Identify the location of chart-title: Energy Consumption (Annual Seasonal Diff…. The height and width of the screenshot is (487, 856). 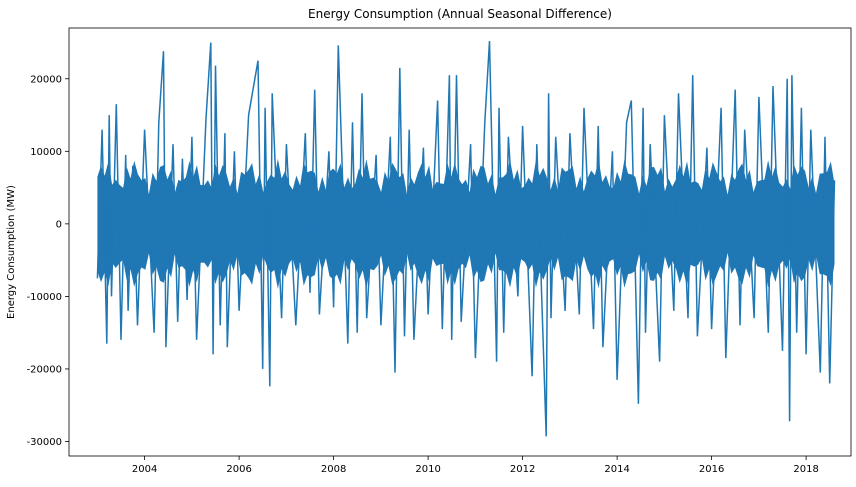
(460, 14).